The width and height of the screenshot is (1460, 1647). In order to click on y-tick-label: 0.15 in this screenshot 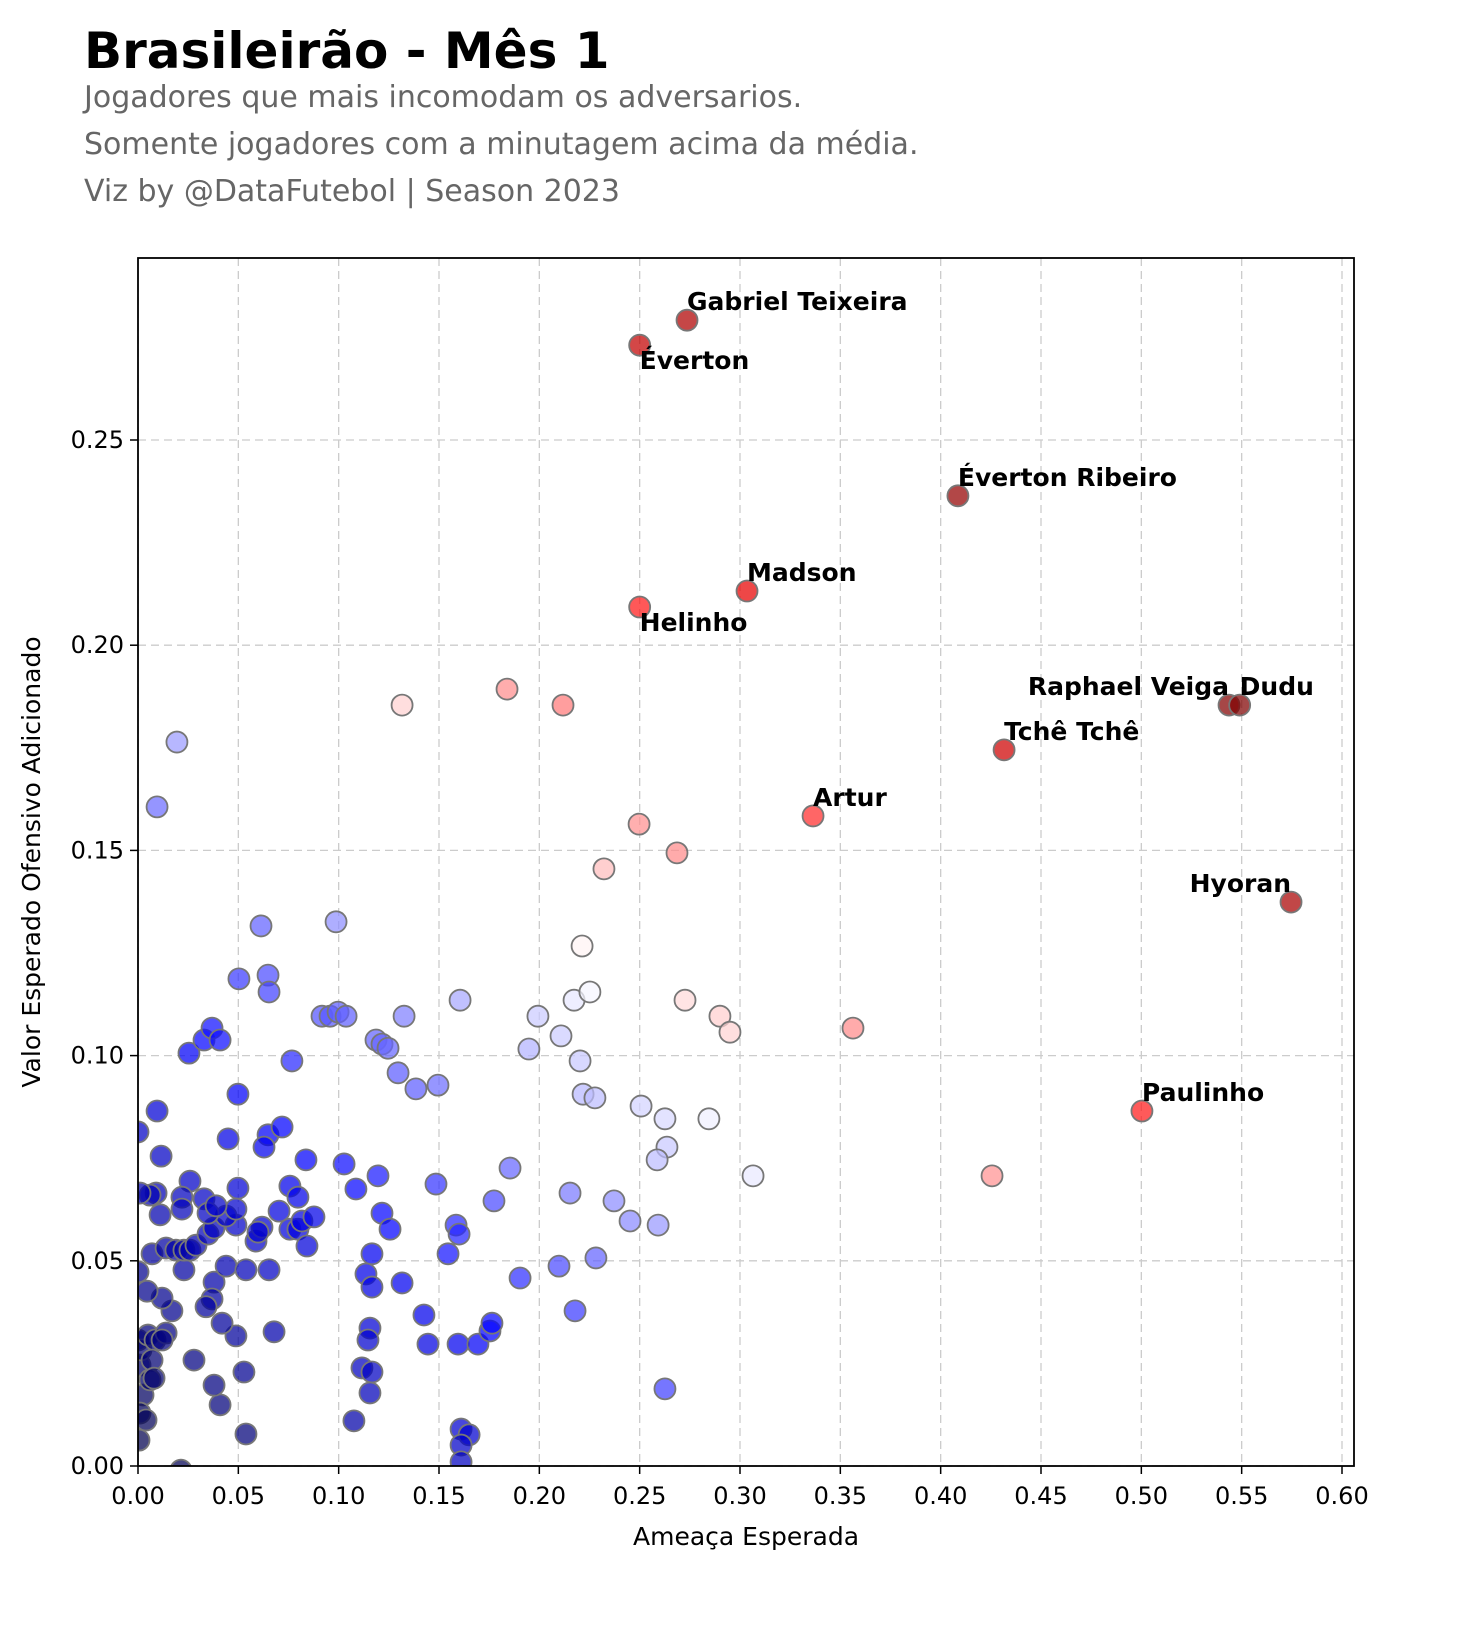, I will do `click(97, 850)`.